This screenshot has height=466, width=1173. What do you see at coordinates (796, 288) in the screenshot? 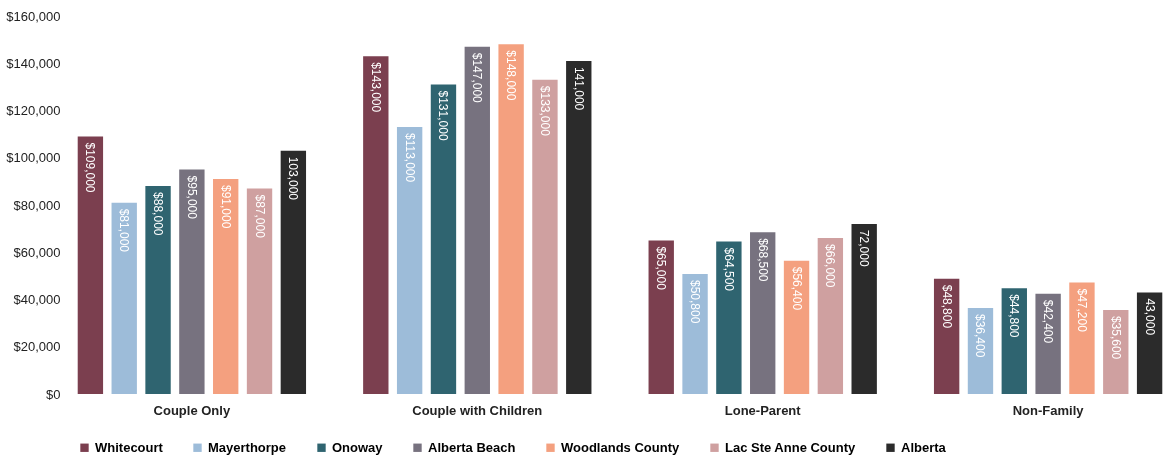
I see `data-label: $56,400` at bounding box center [796, 288].